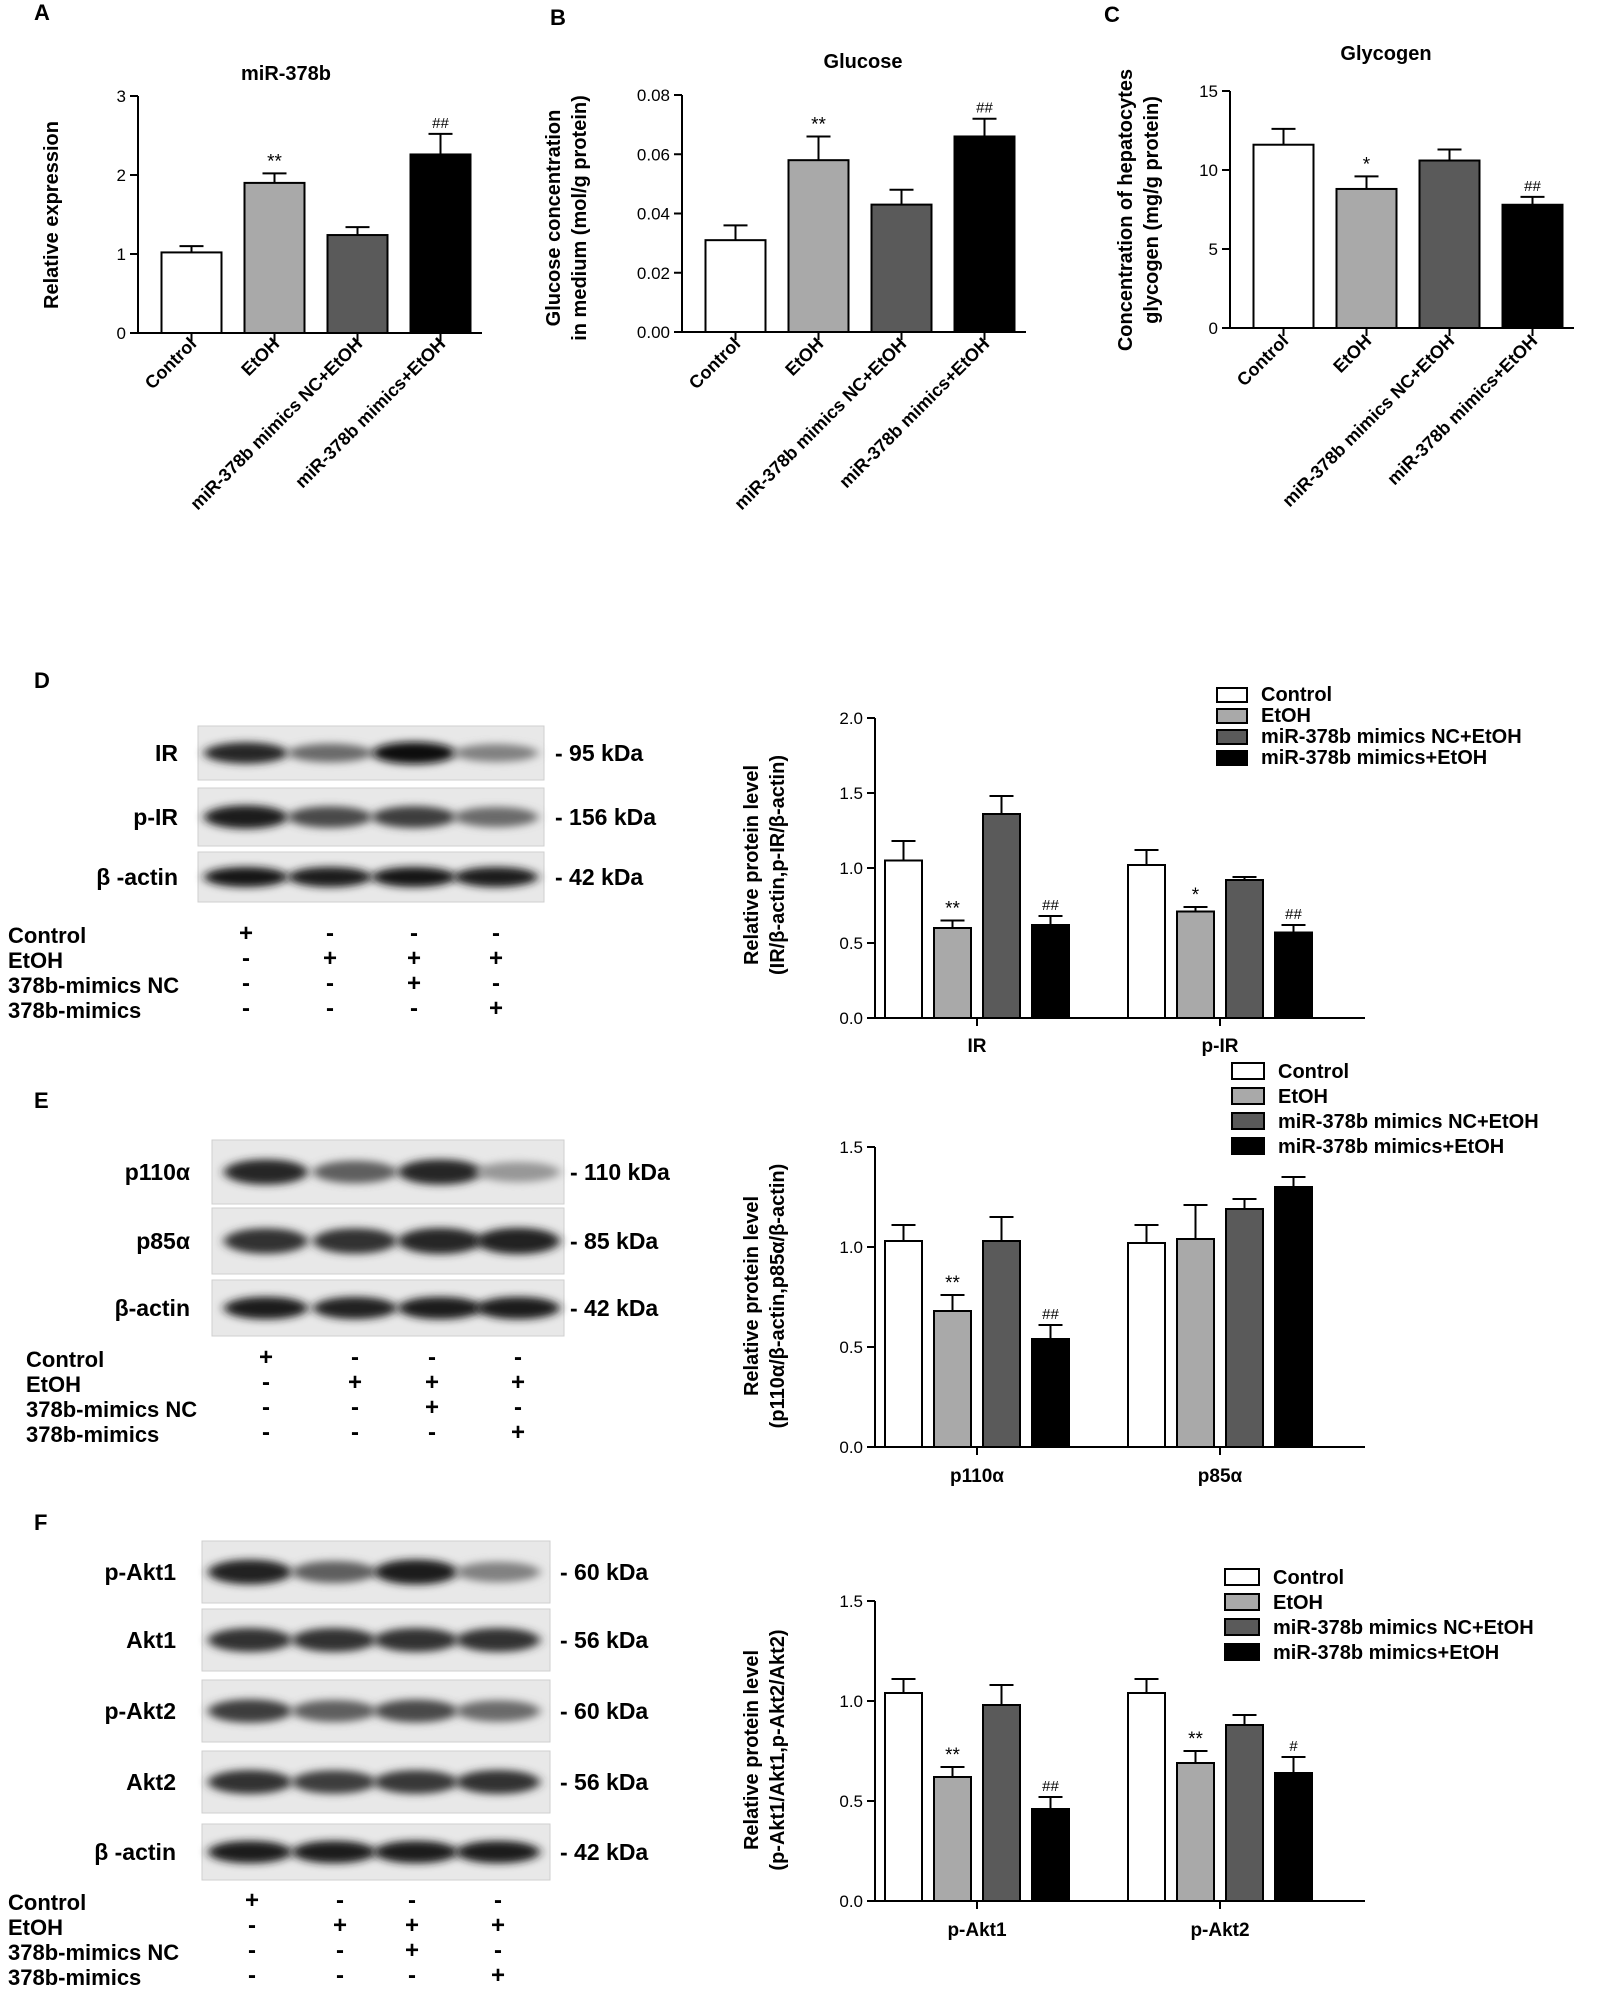 The image size is (1600, 1995). What do you see at coordinates (286, 74) in the screenshot?
I see `chart-title-a: miR-378b` at bounding box center [286, 74].